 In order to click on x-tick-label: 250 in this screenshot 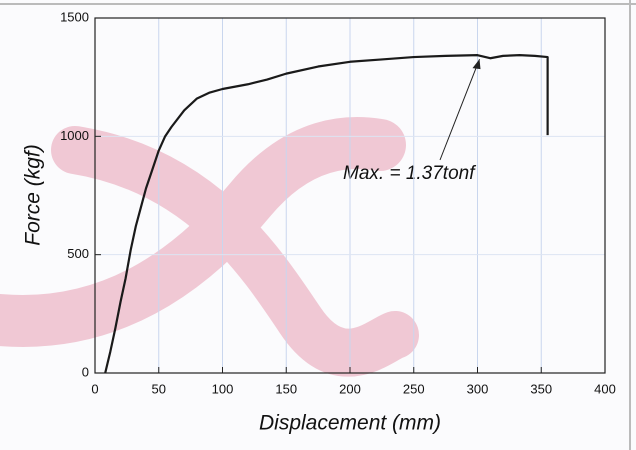, I will do `click(414, 388)`.